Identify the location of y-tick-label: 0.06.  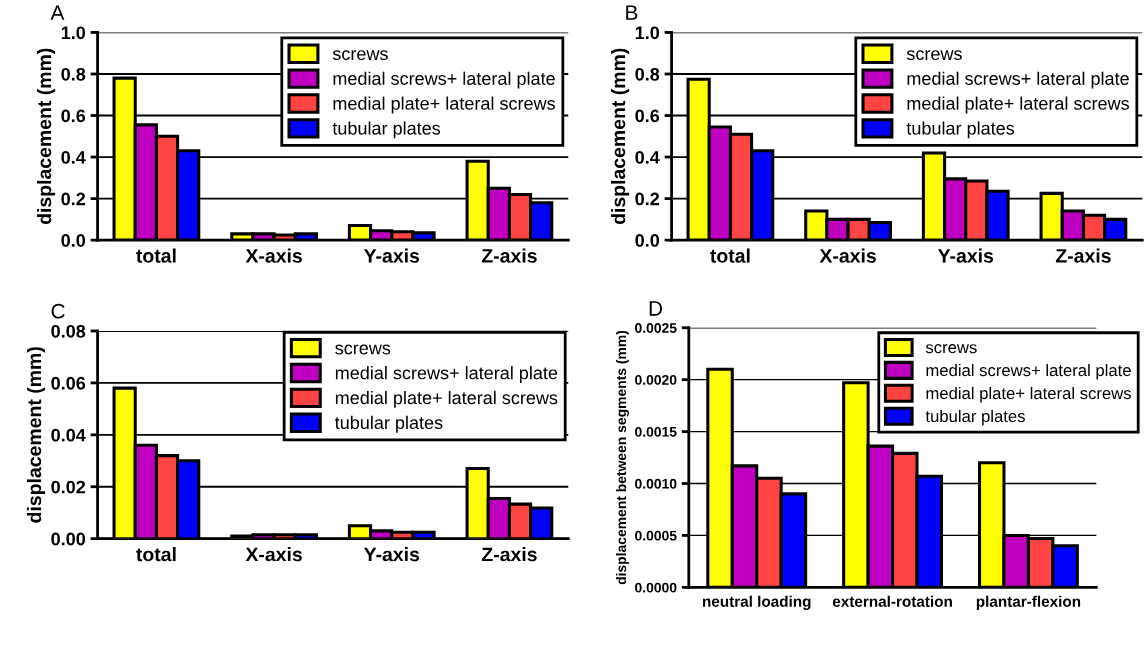
(68, 383).